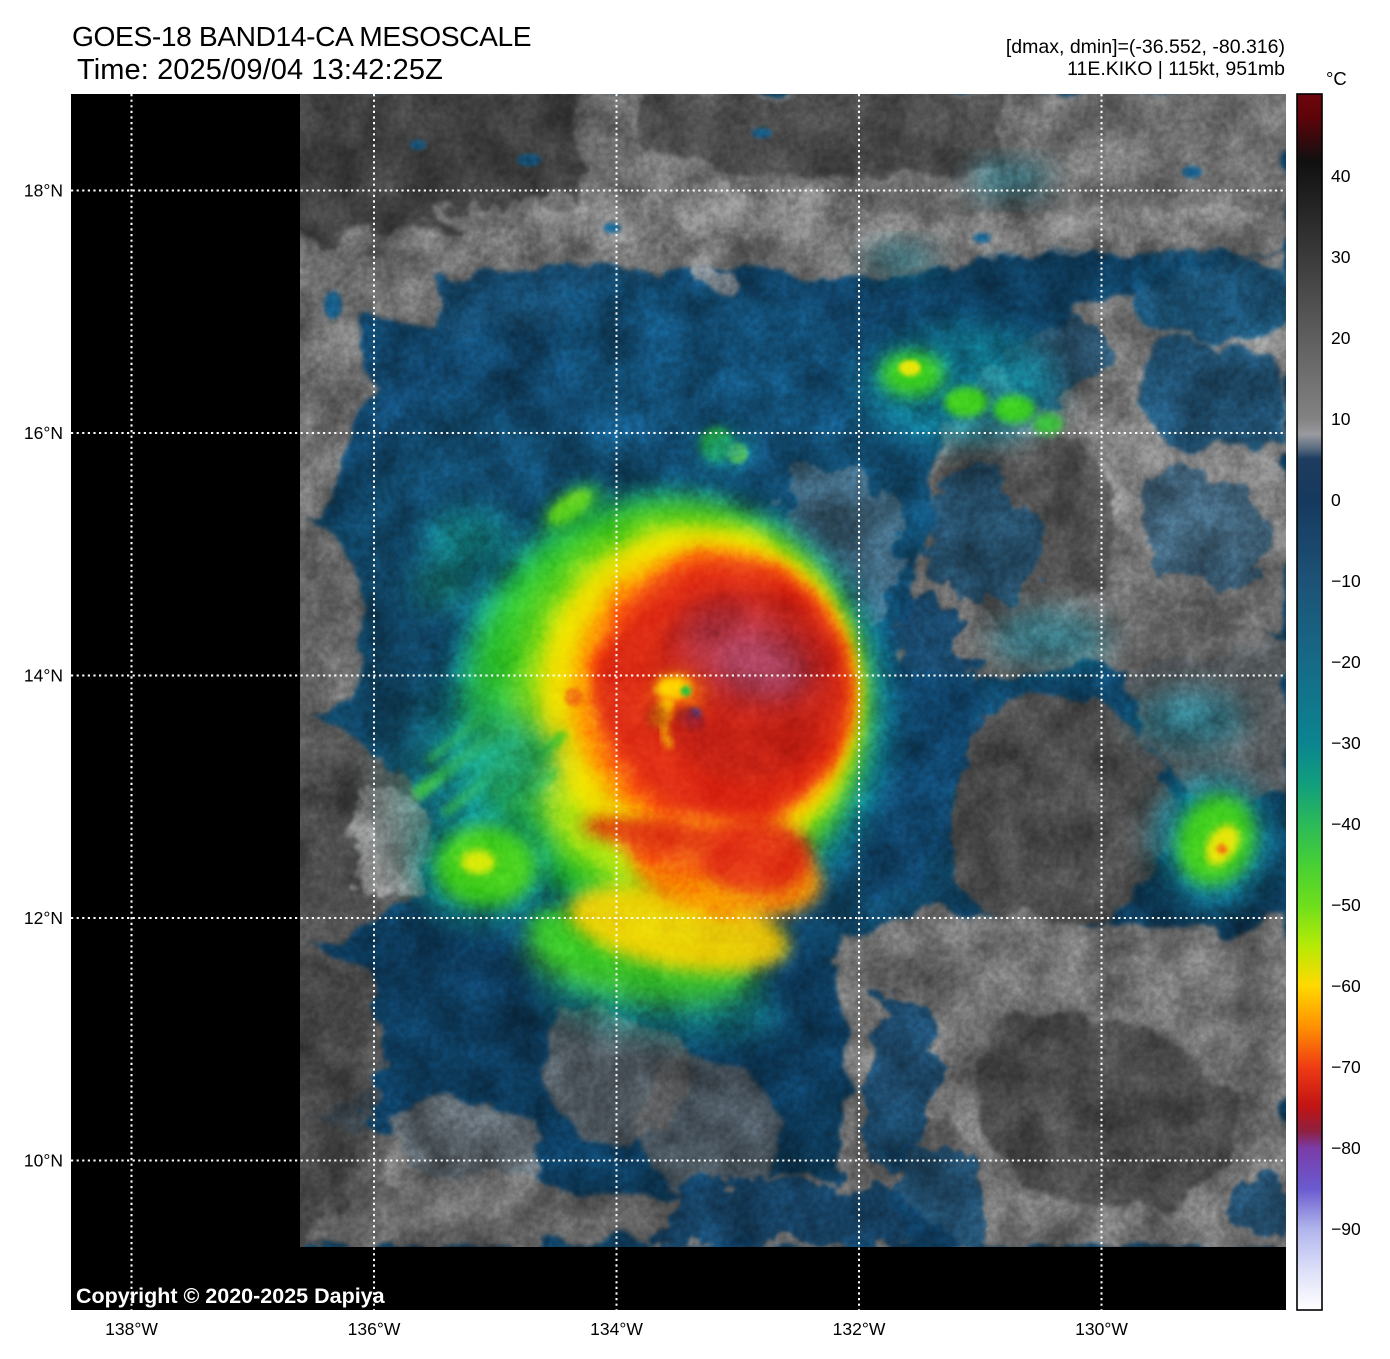 Image resolution: width=1390 pixels, height=1359 pixels. What do you see at coordinates (43, 433) in the screenshot?
I see `svg-text: 16°N` at bounding box center [43, 433].